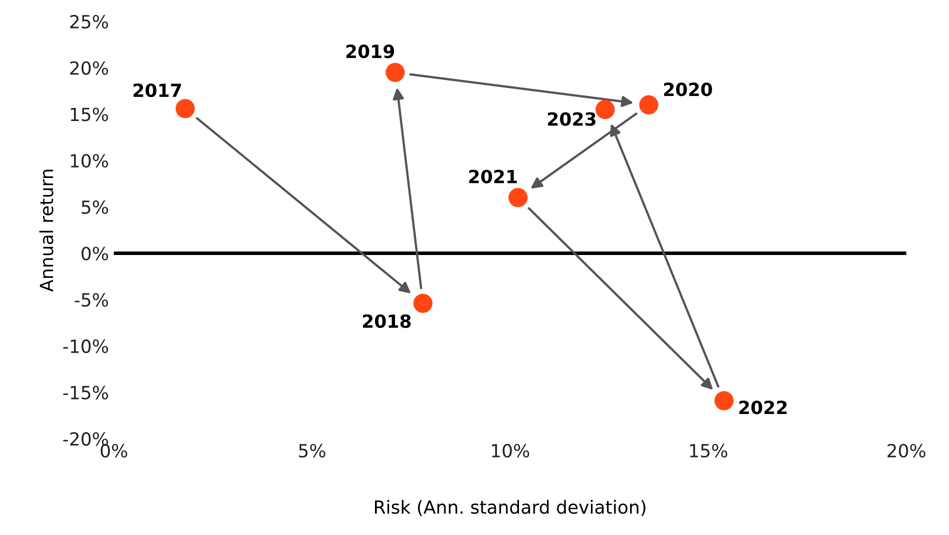 This screenshot has height=535, width=949. I want to click on y-tick-label: 20%, so click(89, 68).